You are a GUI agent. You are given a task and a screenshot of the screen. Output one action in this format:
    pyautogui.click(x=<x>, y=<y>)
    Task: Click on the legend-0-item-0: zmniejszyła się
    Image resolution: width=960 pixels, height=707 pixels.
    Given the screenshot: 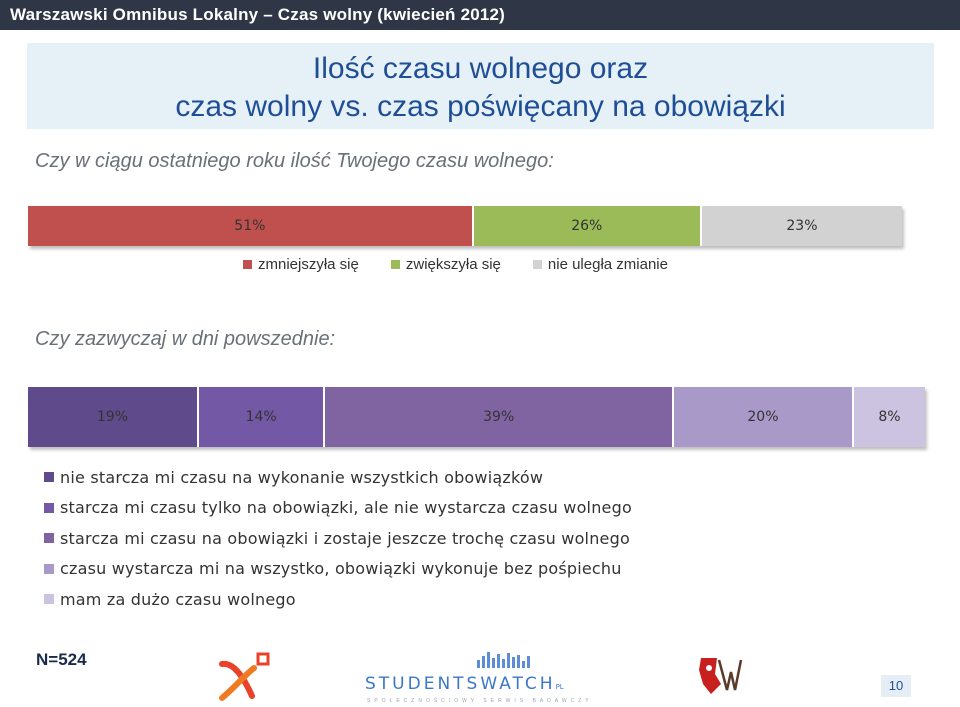 What is the action you would take?
    pyautogui.click(x=301, y=264)
    